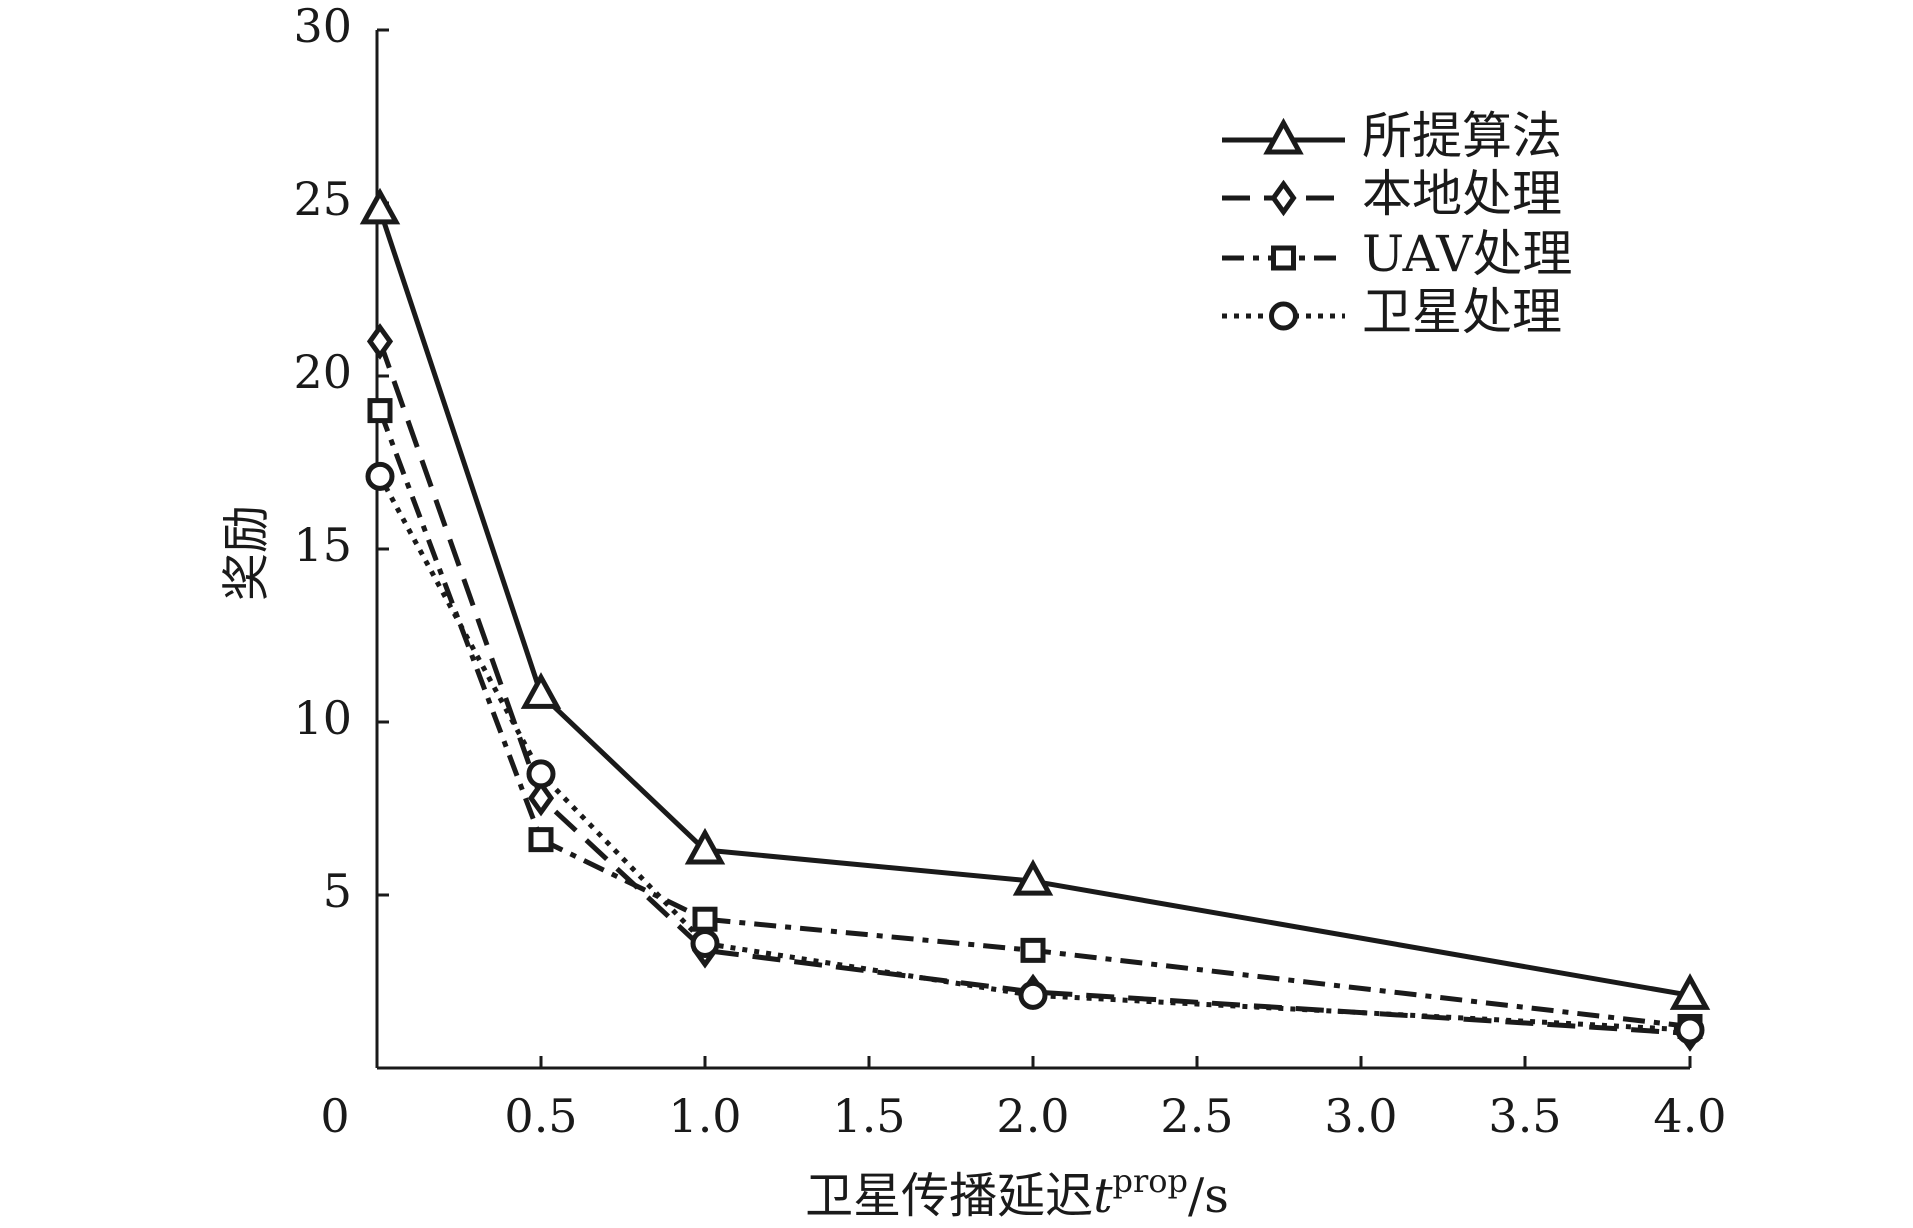 The width and height of the screenshot is (1913, 1228). Describe the element at coordinates (1689, 1116) in the screenshot. I see `x-tick-label: 4.0` at that location.